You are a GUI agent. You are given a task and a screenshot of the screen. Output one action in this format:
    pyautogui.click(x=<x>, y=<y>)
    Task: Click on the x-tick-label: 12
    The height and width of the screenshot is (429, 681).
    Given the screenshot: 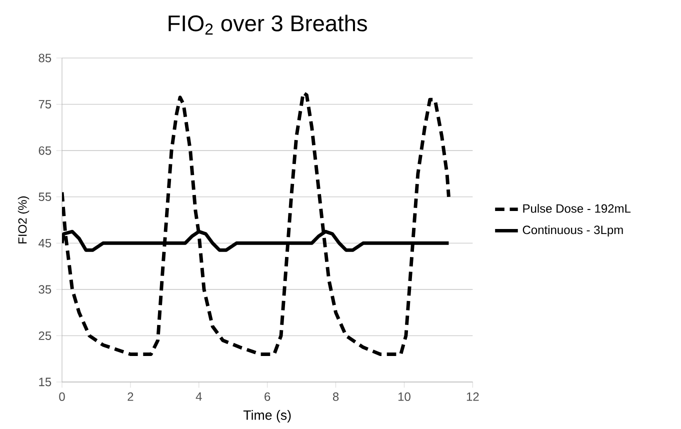 What is the action you would take?
    pyautogui.click(x=472, y=396)
    